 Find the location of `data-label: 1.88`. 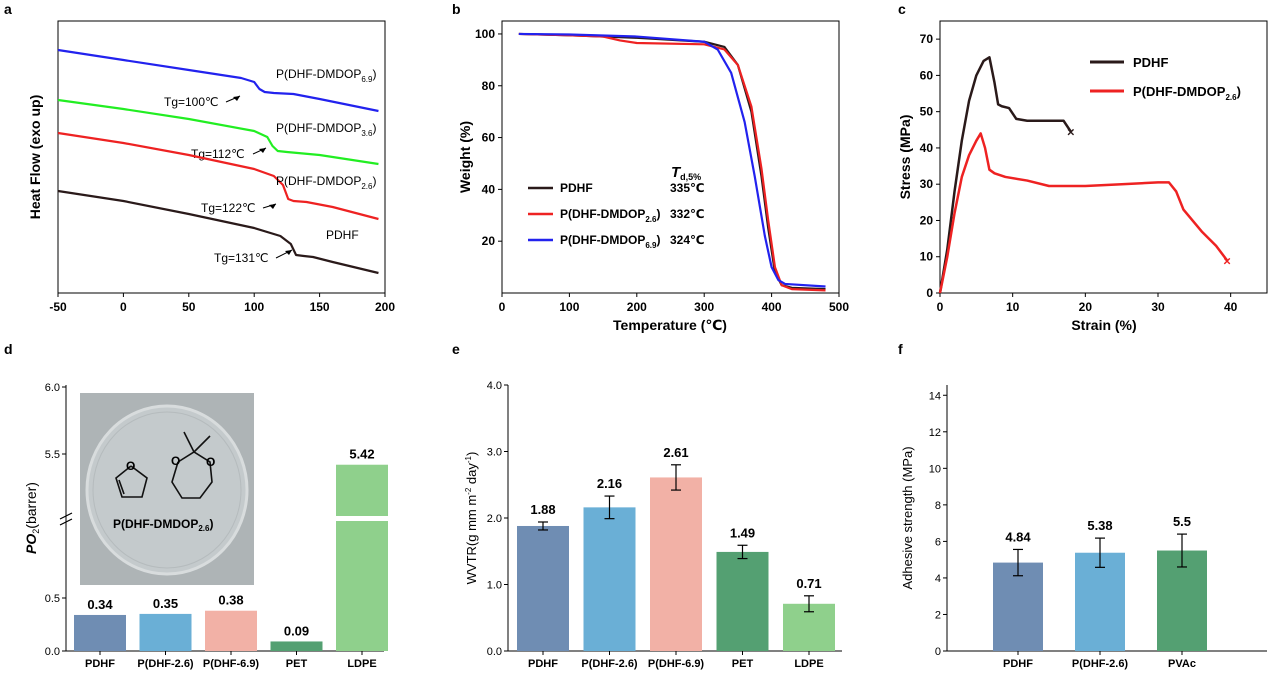

data-label: 1.88 is located at coordinates (542, 509).